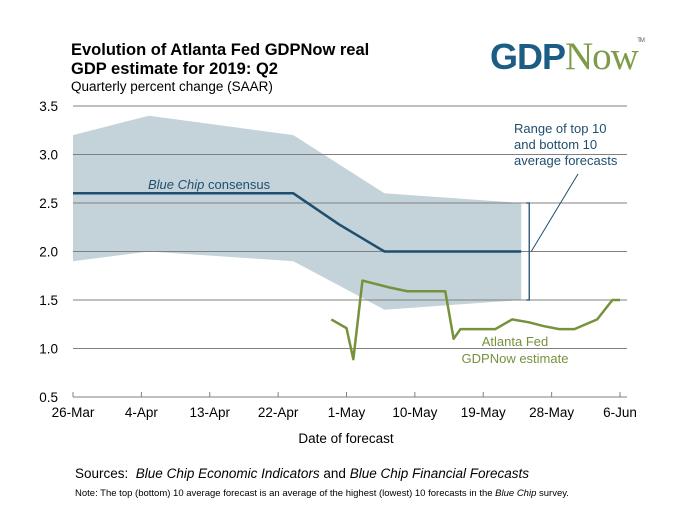 Image resolution: width=677 pixels, height=512 pixels. I want to click on gdpnow-label-line: Atlanta Fed, so click(515, 341).